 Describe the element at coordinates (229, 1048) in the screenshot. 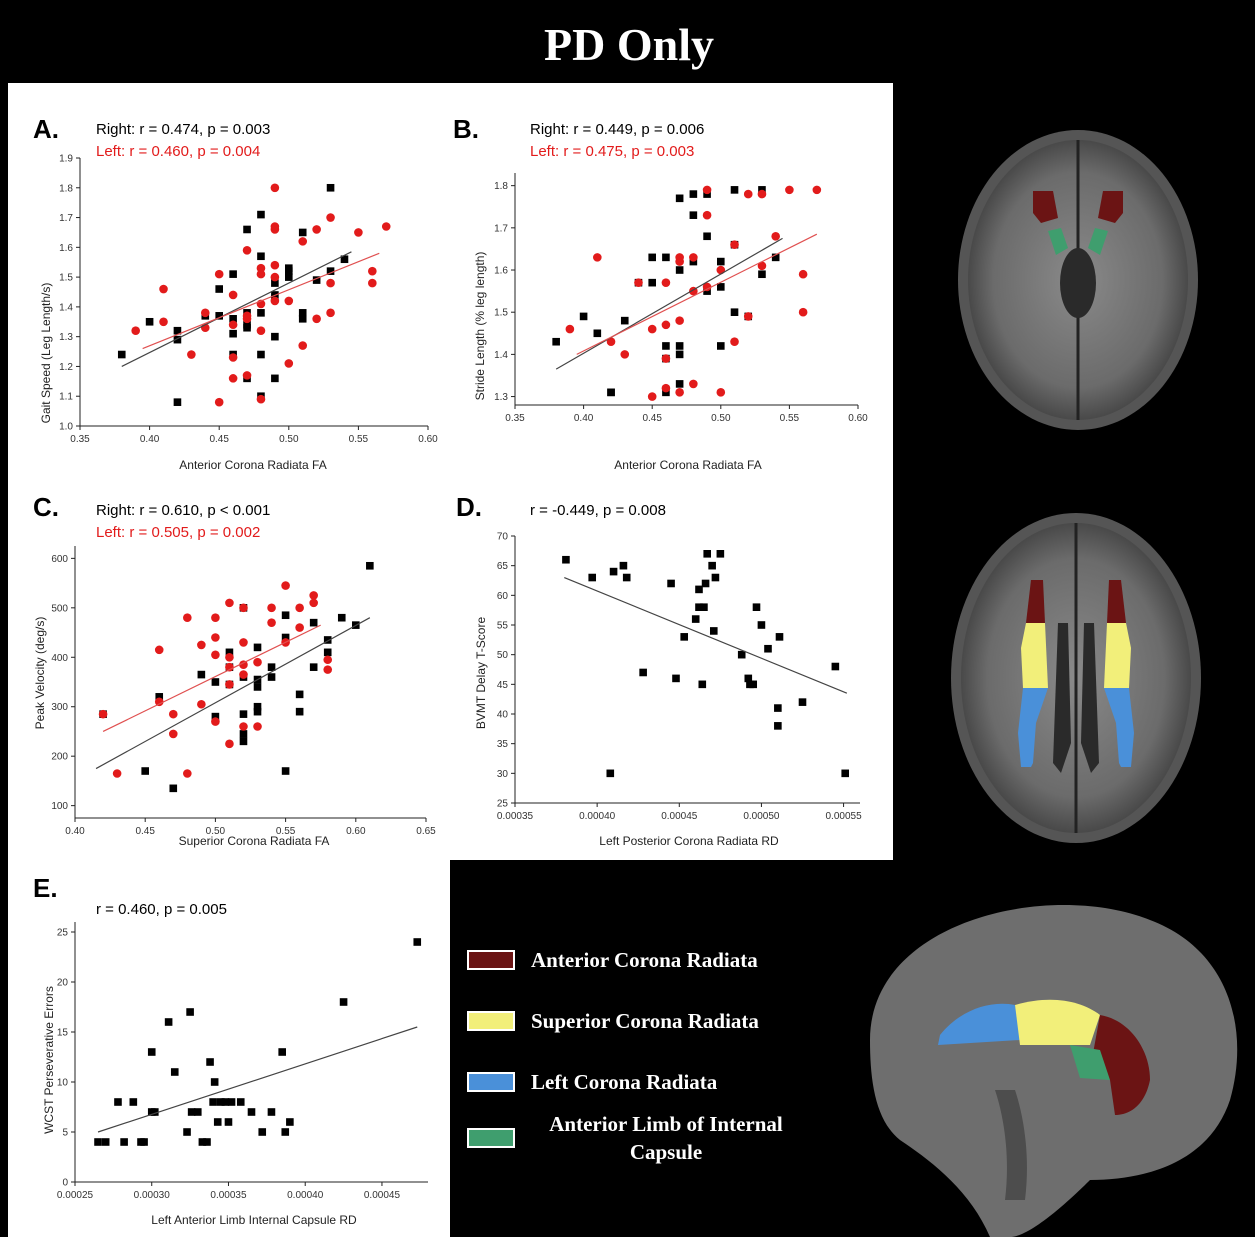

I see `plot-area-background-lower` at that location.